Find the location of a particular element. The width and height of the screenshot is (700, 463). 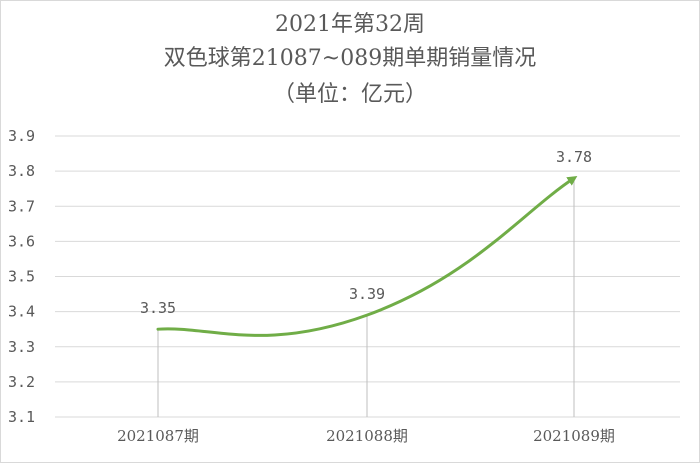

x-tick-label: 2021089期 is located at coordinates (574, 436).